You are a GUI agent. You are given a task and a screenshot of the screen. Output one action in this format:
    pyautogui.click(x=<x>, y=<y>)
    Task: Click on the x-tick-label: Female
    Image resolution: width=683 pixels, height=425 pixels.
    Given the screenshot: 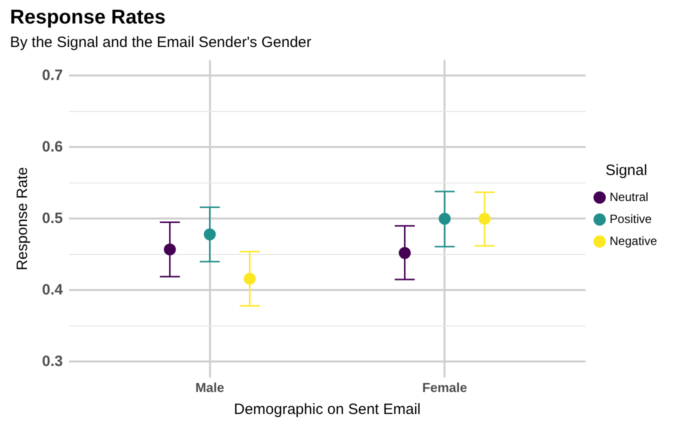 What is the action you would take?
    pyautogui.click(x=445, y=387)
    